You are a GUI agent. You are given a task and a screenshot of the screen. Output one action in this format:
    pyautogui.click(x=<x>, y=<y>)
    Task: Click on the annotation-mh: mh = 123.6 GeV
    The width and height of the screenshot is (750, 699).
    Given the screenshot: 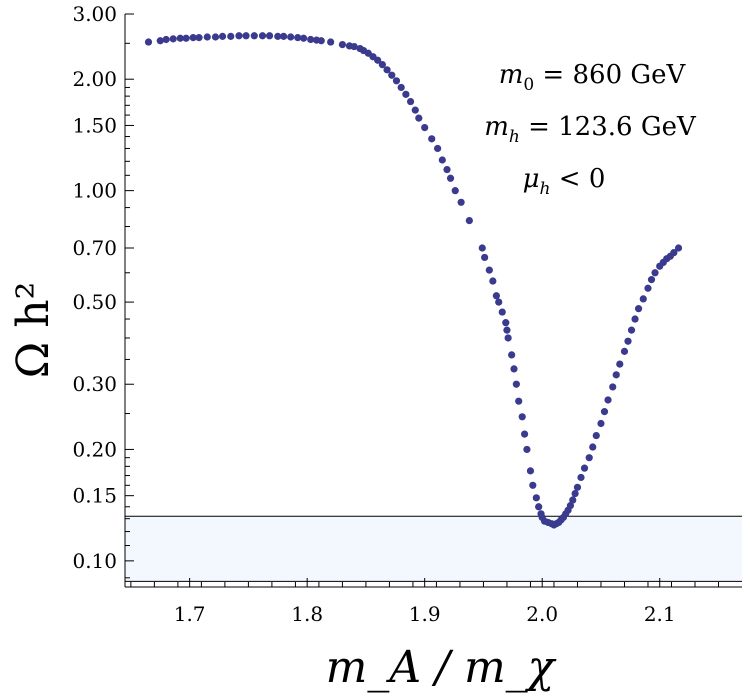 What is the action you would take?
    pyautogui.click(x=590, y=129)
    